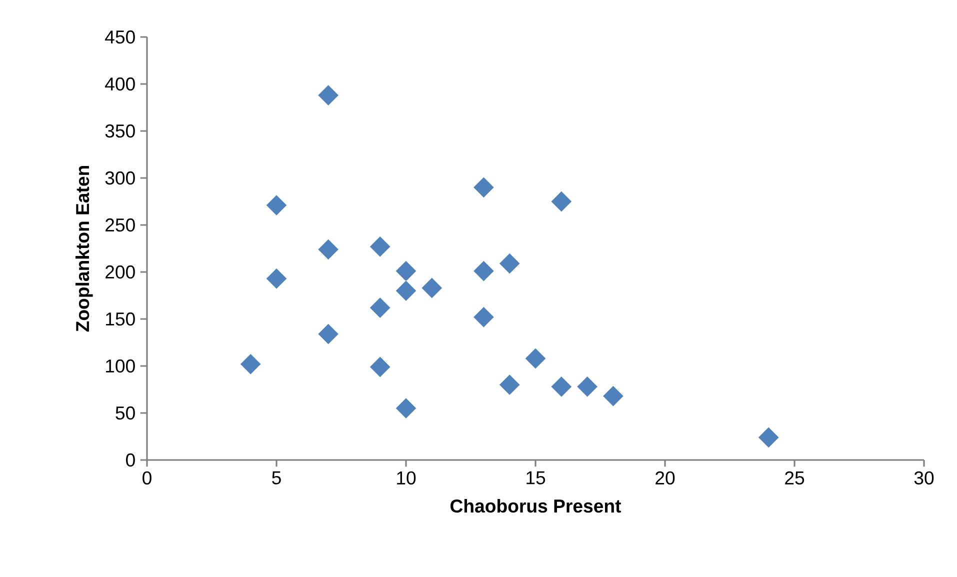 The width and height of the screenshot is (957, 577). What do you see at coordinates (120, 272) in the screenshot?
I see `y-tick-label: 200` at bounding box center [120, 272].